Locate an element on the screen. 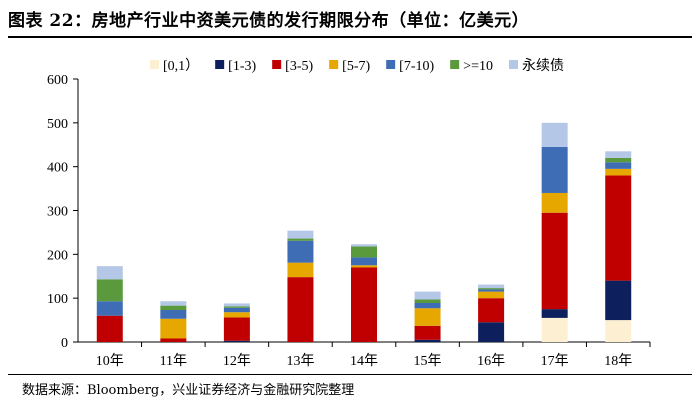  legend-label: [7-10) is located at coordinates (416, 66).